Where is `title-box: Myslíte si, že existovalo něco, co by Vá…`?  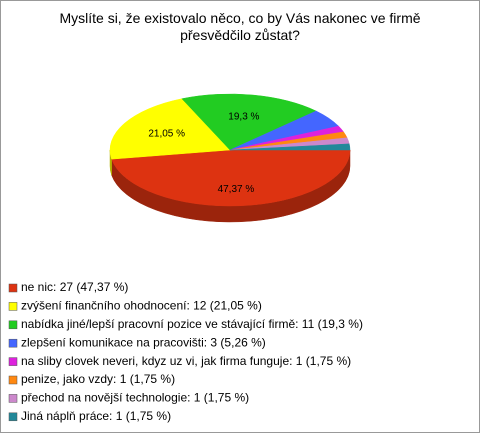 title-box: Myslíte si, že existovalo něco, co by Vá… is located at coordinates (240, 26).